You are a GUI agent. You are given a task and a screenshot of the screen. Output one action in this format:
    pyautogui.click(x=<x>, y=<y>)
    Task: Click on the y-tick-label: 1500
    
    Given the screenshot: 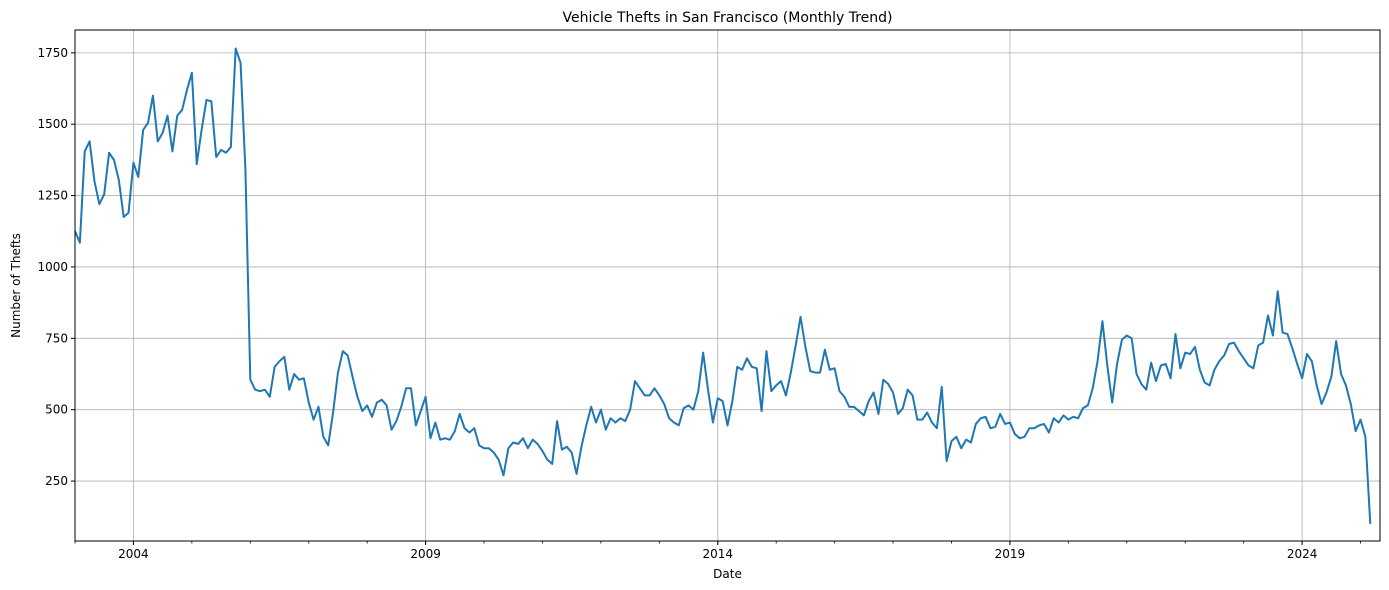 What is the action you would take?
    pyautogui.click(x=52, y=124)
    